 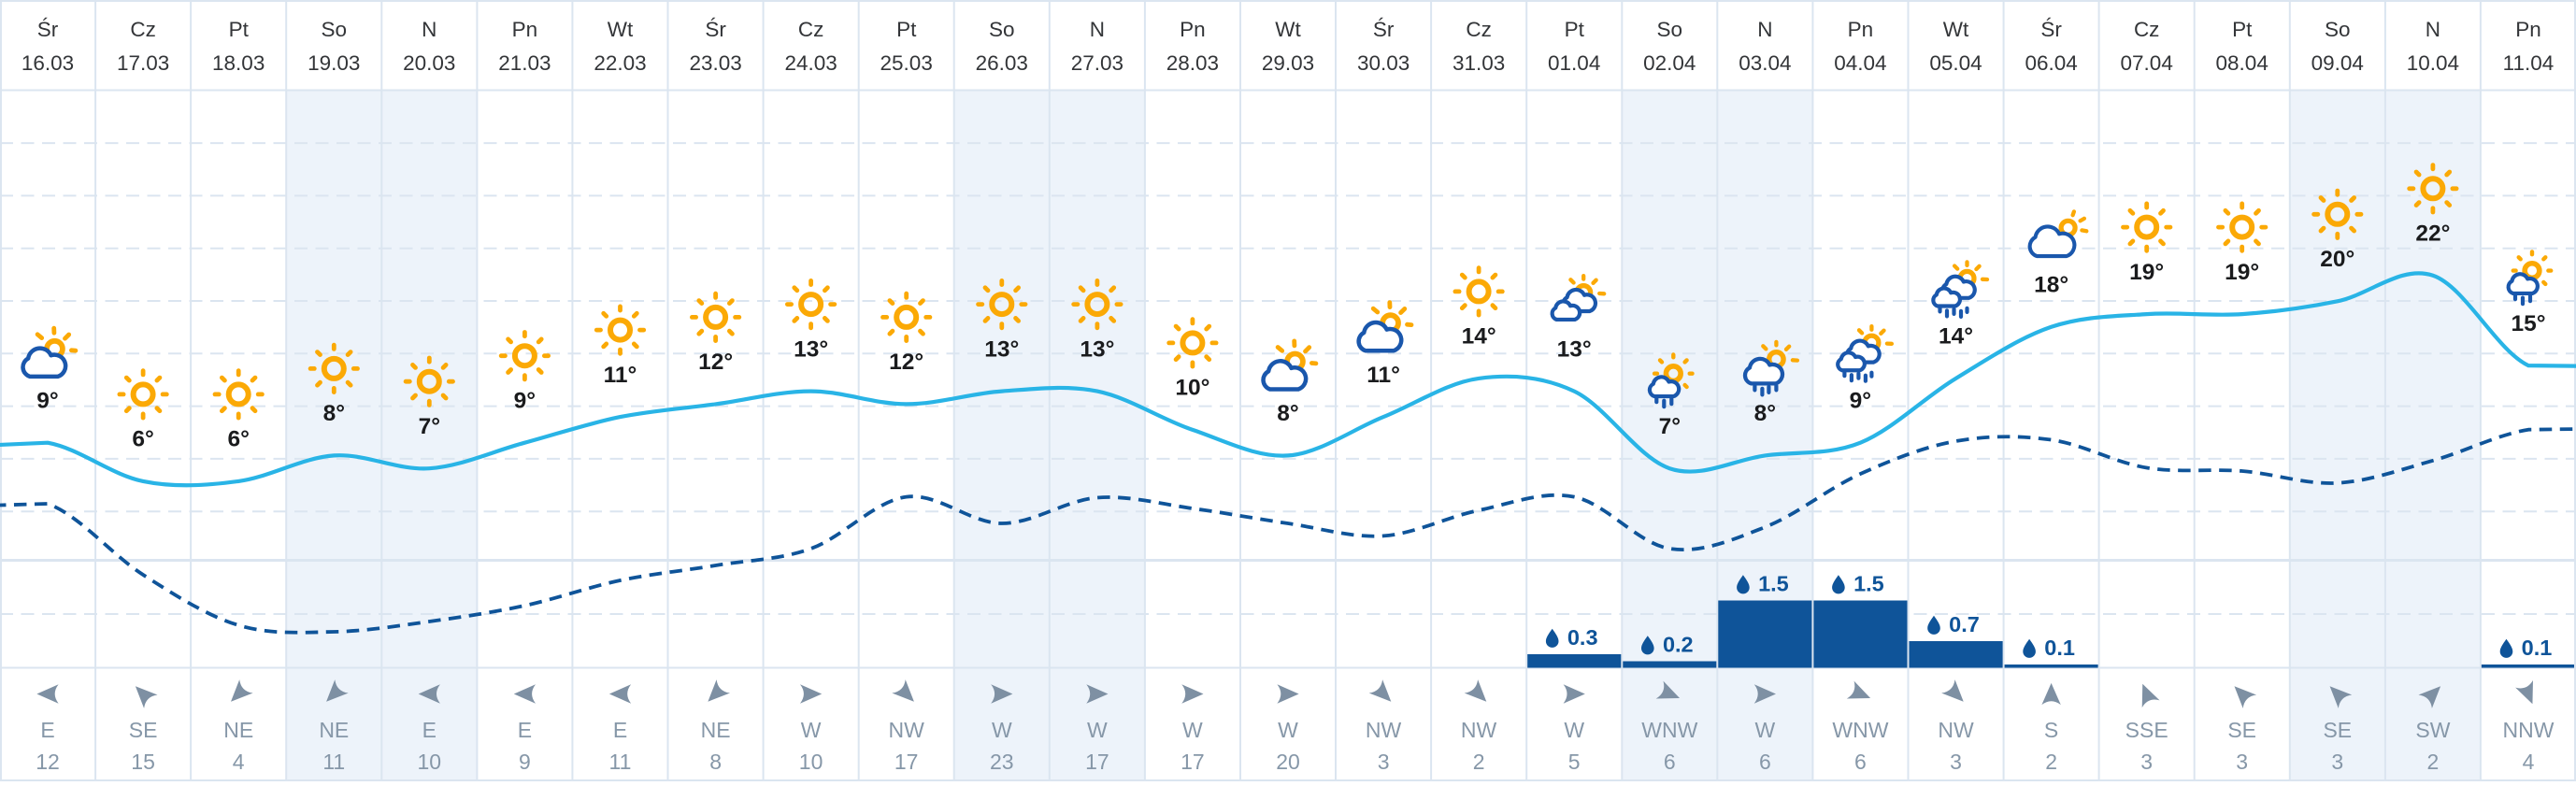 I want to click on svg-text: 15, so click(x=143, y=762).